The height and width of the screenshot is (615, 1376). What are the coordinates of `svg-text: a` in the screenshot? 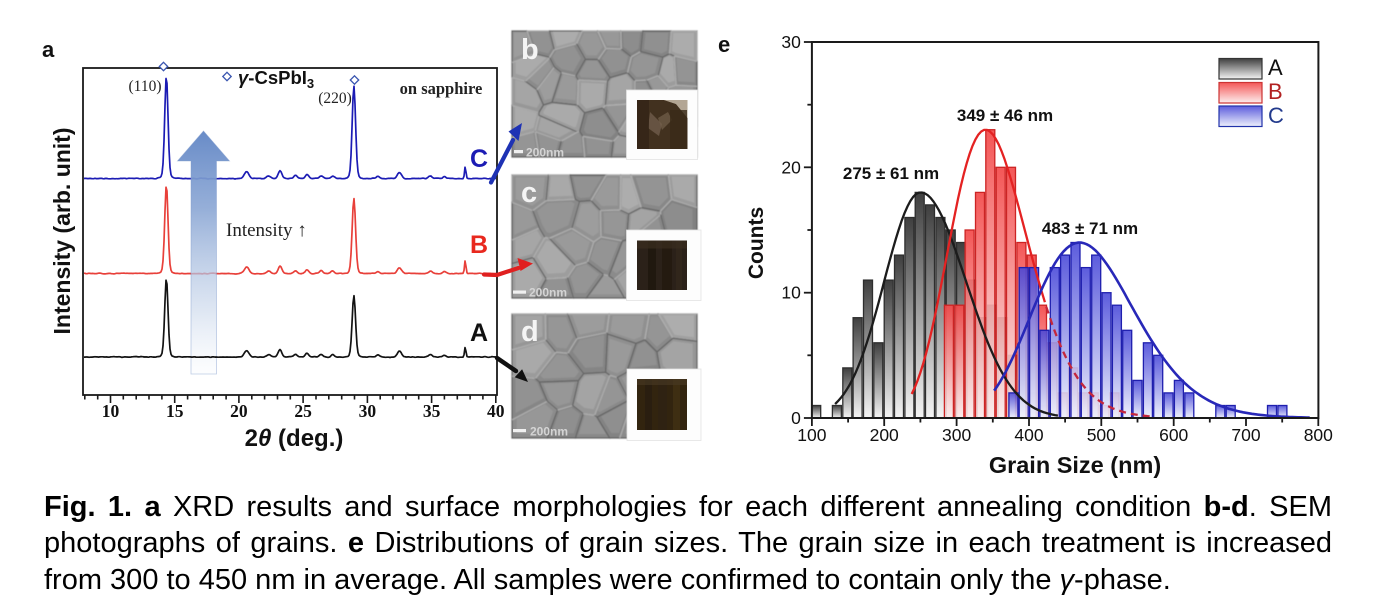 It's located at (48, 49).